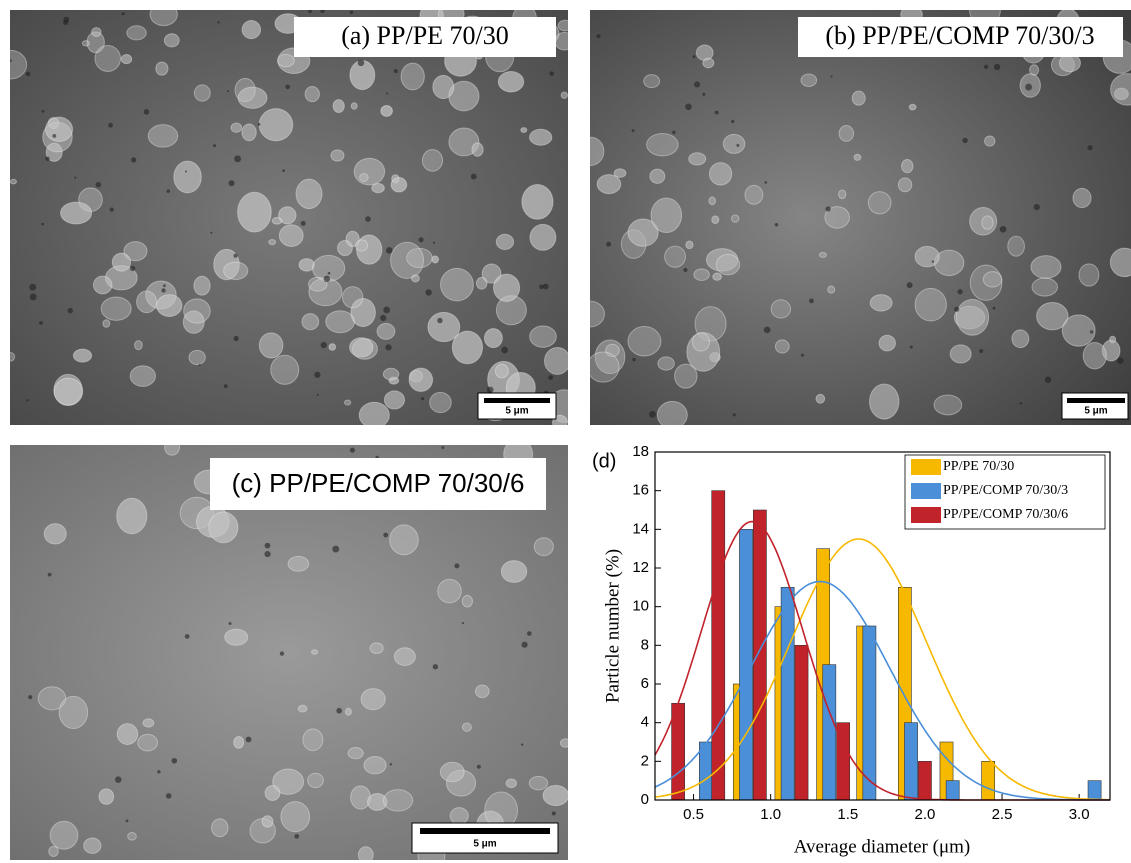  I want to click on scale-bar-label: 5 μm, so click(516, 411).